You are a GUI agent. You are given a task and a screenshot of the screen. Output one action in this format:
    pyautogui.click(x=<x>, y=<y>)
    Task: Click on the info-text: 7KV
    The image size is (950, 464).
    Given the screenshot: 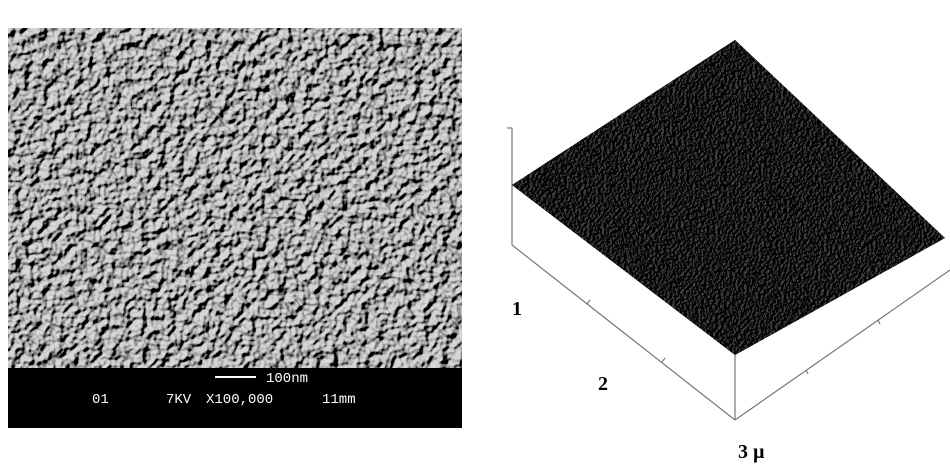 What is the action you would take?
    pyautogui.click(x=179, y=400)
    